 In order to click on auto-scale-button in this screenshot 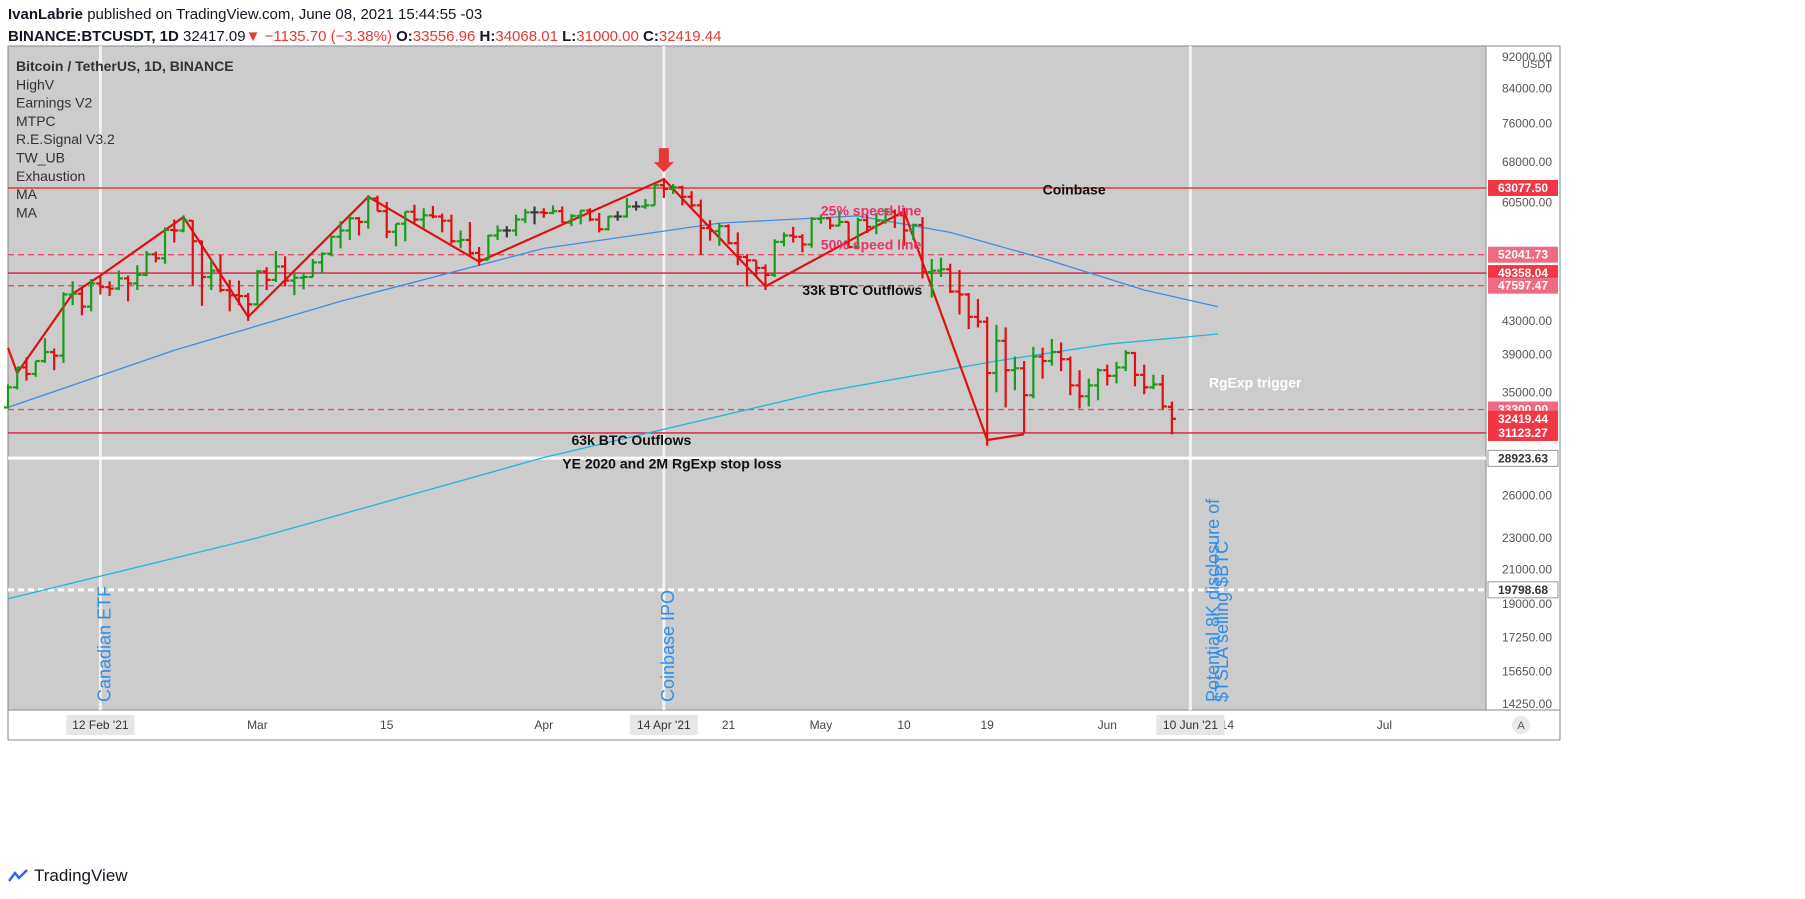, I will do `click(1521, 725)`.